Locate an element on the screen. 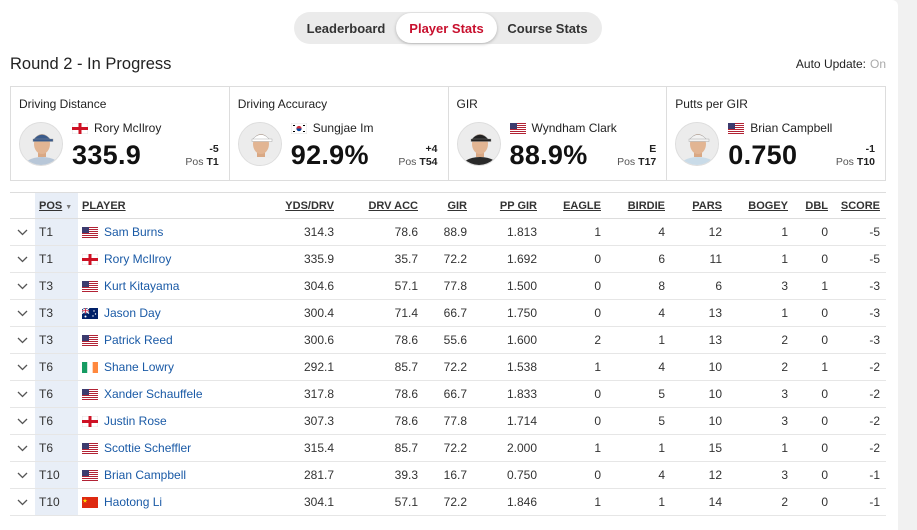  table-row: T10 Haotong Li 304.1 57.1 72.2 1.846 1 1 14 2 0 -1 is located at coordinates (448, 502).